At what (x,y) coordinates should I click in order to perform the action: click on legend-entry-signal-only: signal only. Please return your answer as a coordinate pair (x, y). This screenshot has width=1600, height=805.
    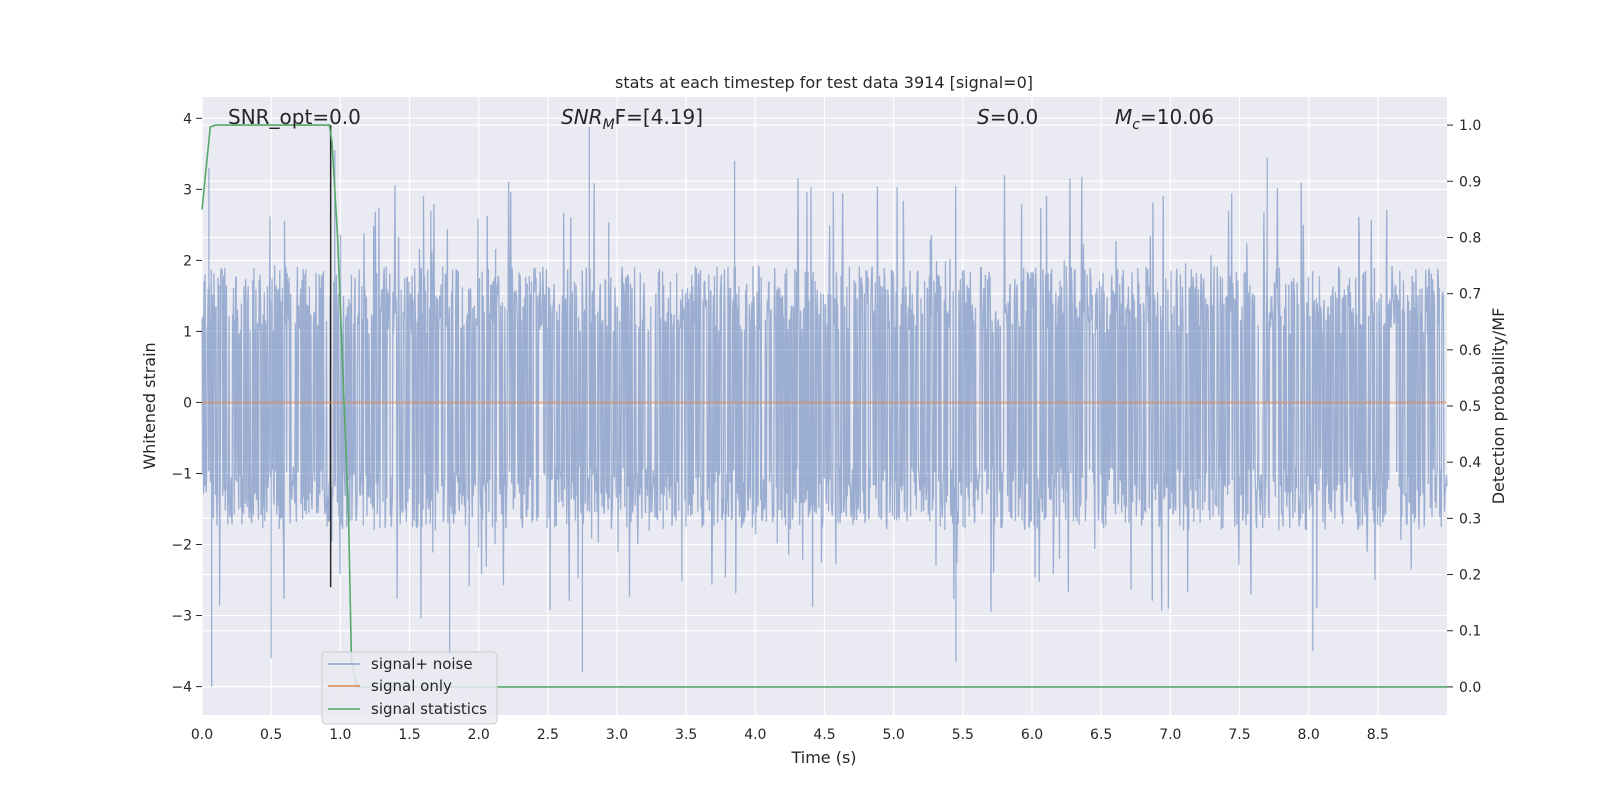
    Looking at the image, I should click on (411, 686).